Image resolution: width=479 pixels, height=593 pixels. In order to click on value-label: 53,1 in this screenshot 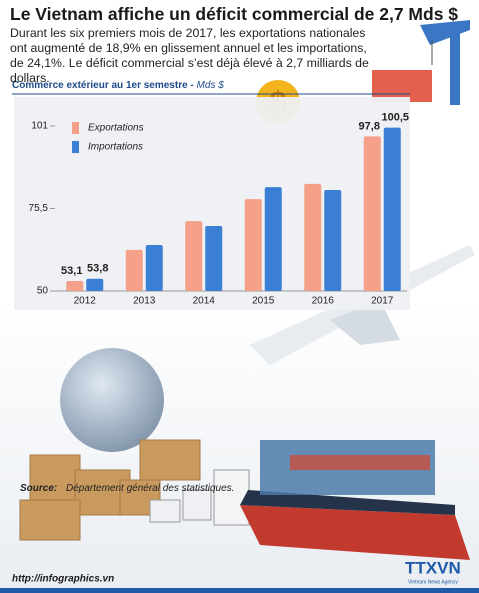, I will do `click(71, 271)`.